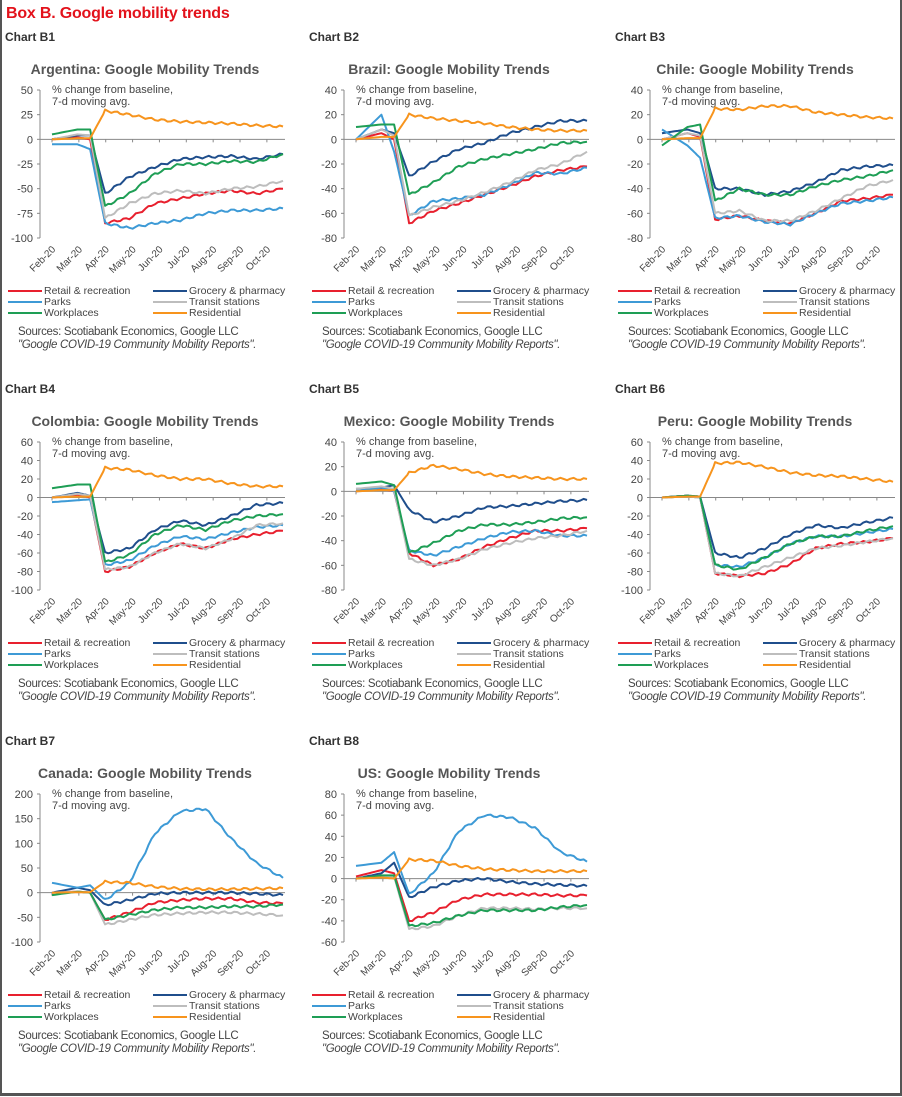  Describe the element at coordinates (329, 901) in the screenshot. I see `y-tick-label: -20` at that location.